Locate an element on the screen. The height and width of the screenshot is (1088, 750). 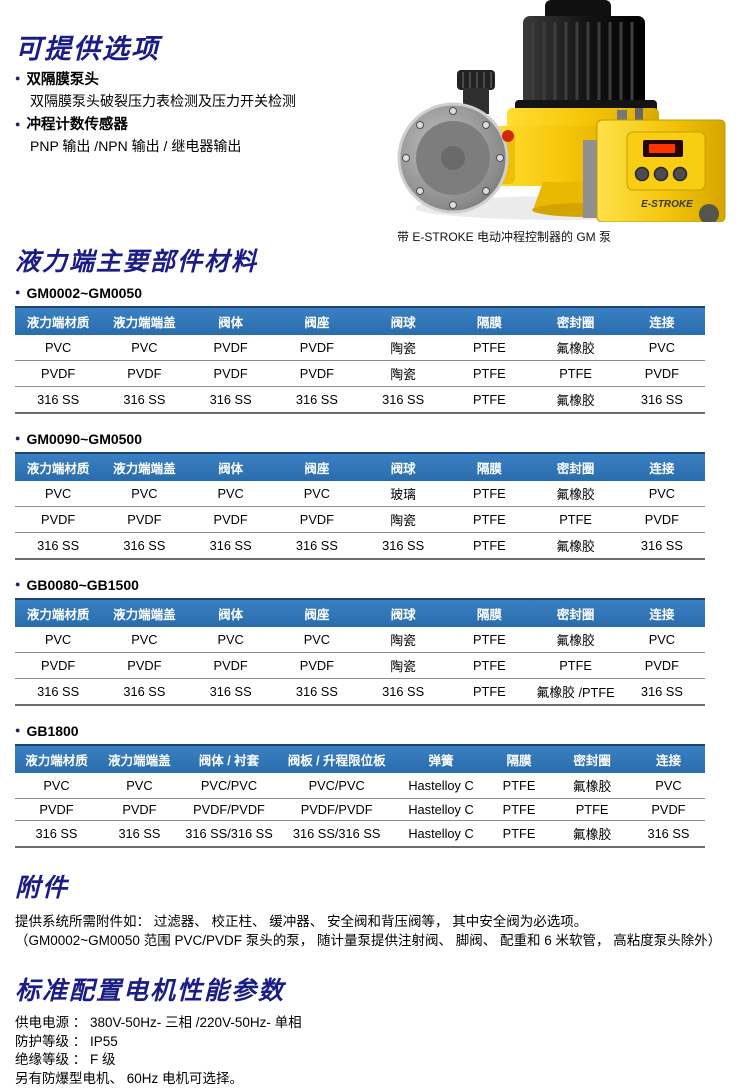
table-row: PVDF PVDF PVDF PVDF 陶瓷 PTFE PTFE PVDF is located at coordinates (360, 665).